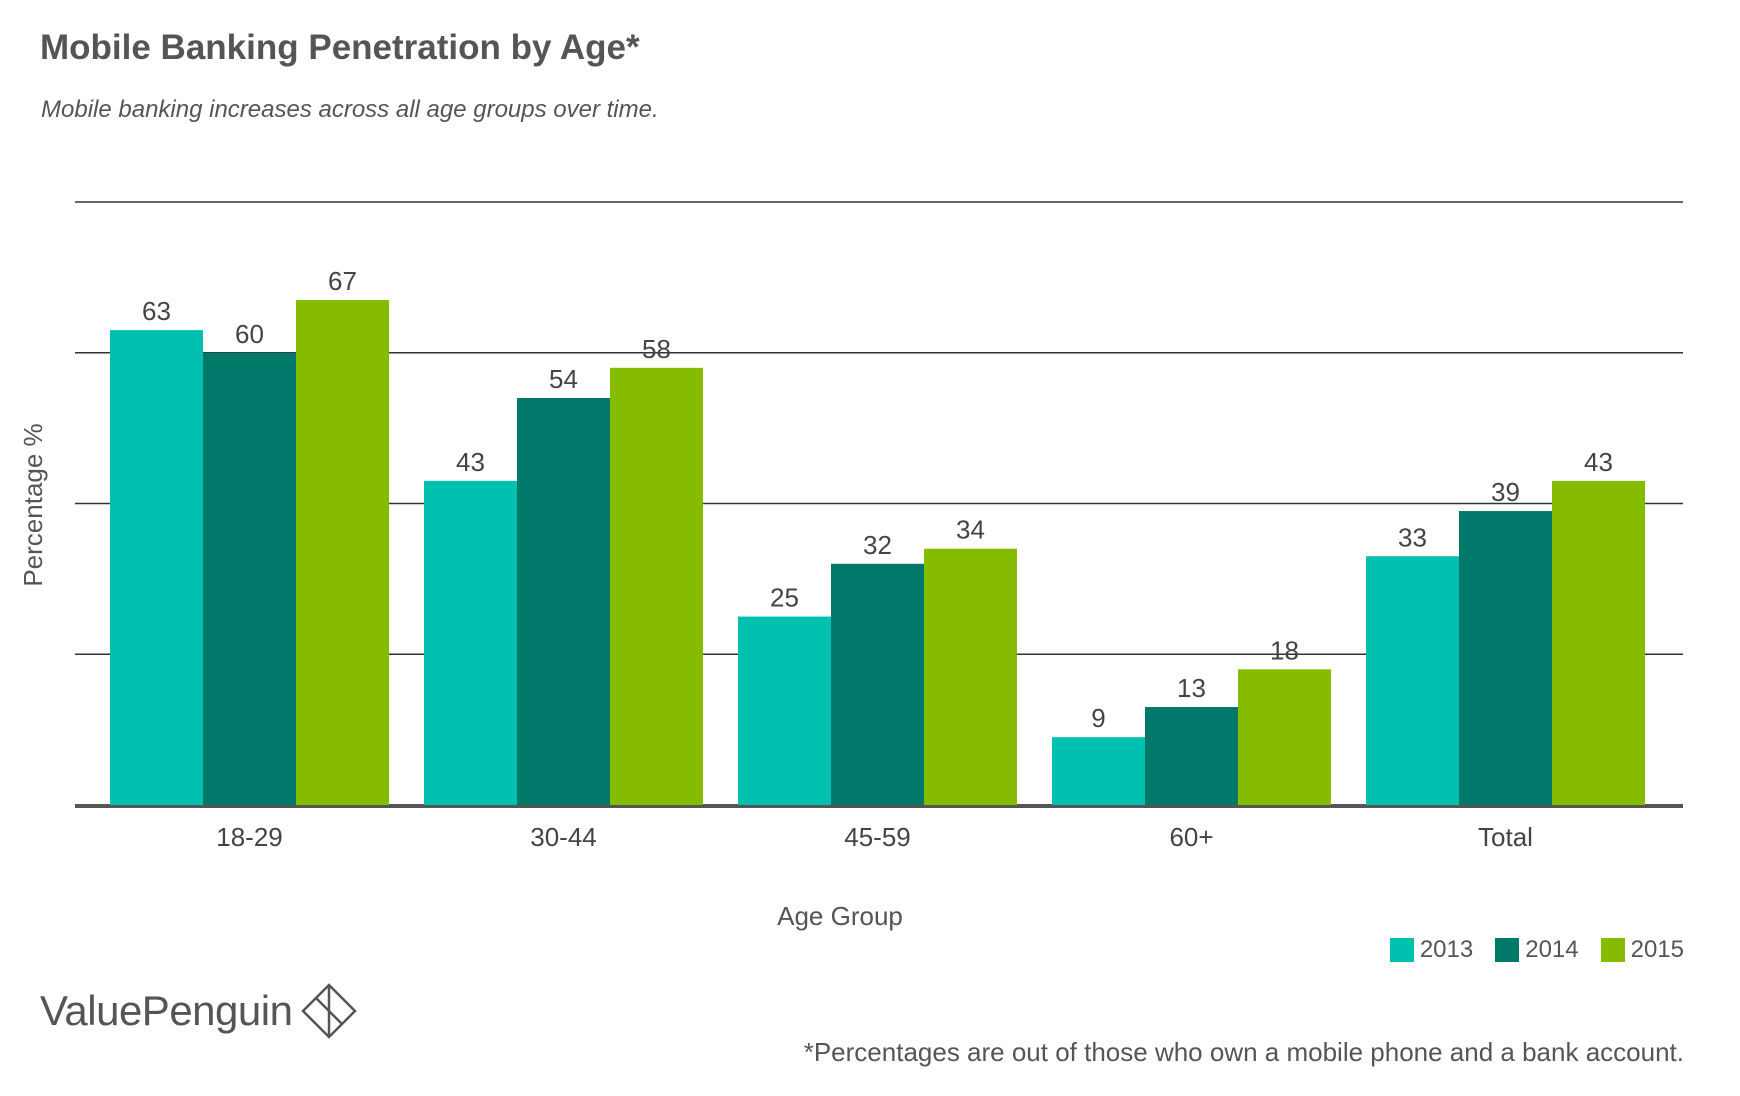  Describe the element at coordinates (840, 916) in the screenshot. I see `x-axis-title: Age Group` at that location.